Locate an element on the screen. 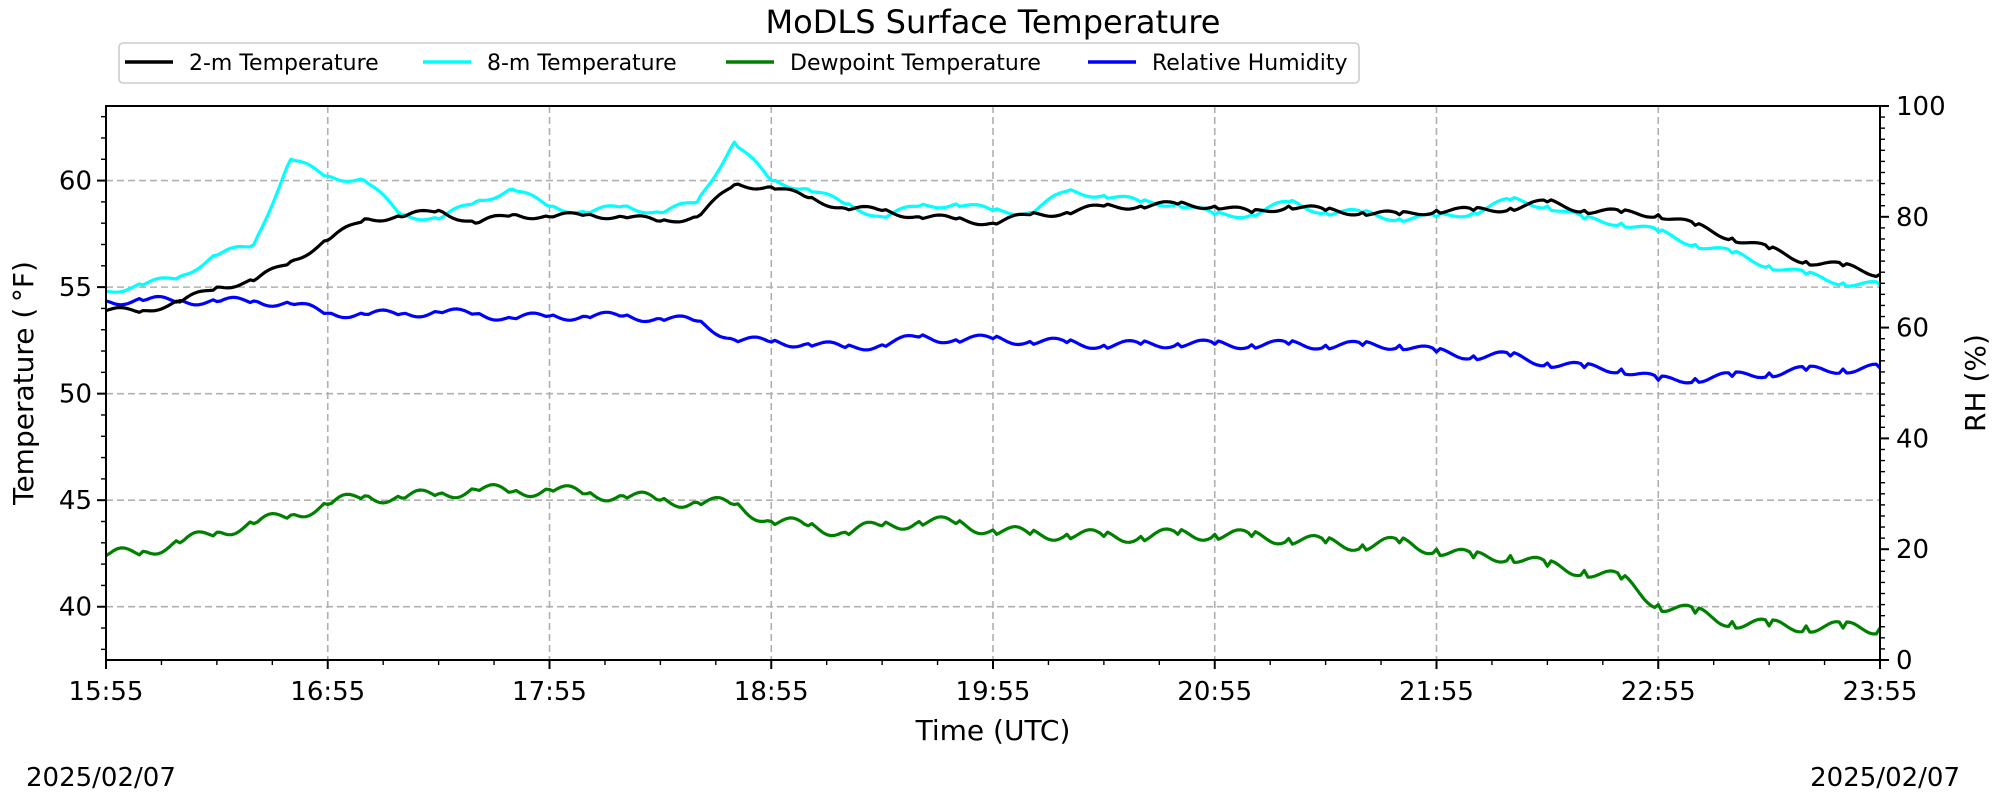 The height and width of the screenshot is (800, 2000). x-tick-label: 15:55 is located at coordinates (106, 692).